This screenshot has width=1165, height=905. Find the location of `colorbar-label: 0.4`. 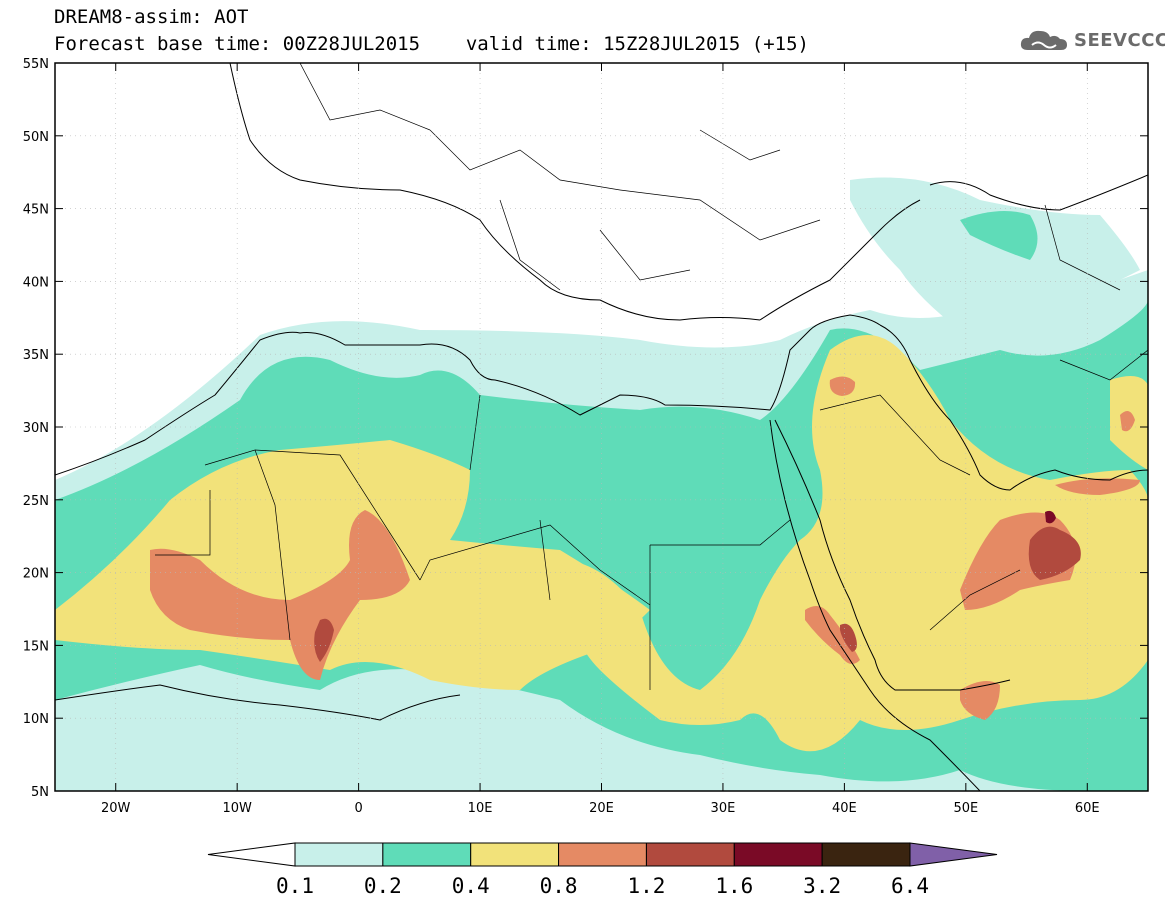

colorbar-label: 0.4 is located at coordinates (471, 886).